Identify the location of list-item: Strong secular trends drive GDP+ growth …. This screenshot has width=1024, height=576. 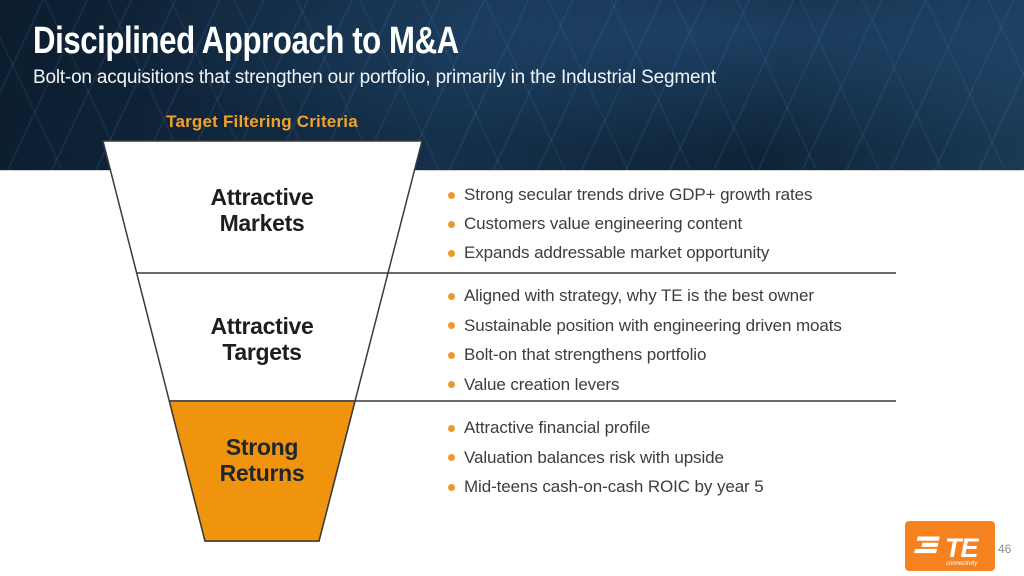
(683, 194).